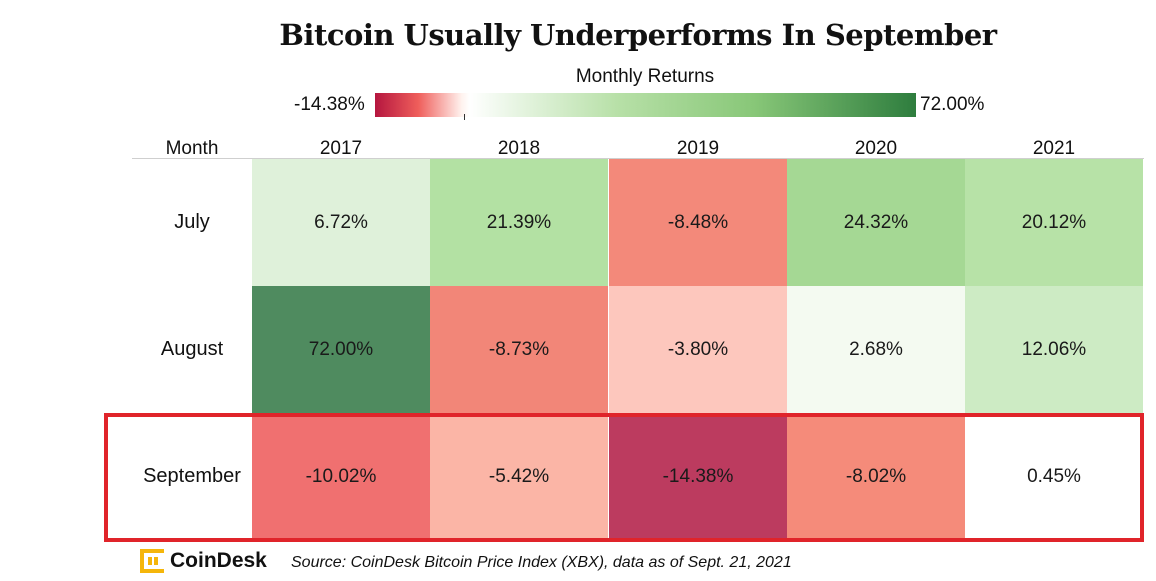 Image resolution: width=1156 pixels, height=581 pixels. Describe the element at coordinates (519, 477) in the screenshot. I see `heatmap-cell-september-2018: -5.42%` at that location.